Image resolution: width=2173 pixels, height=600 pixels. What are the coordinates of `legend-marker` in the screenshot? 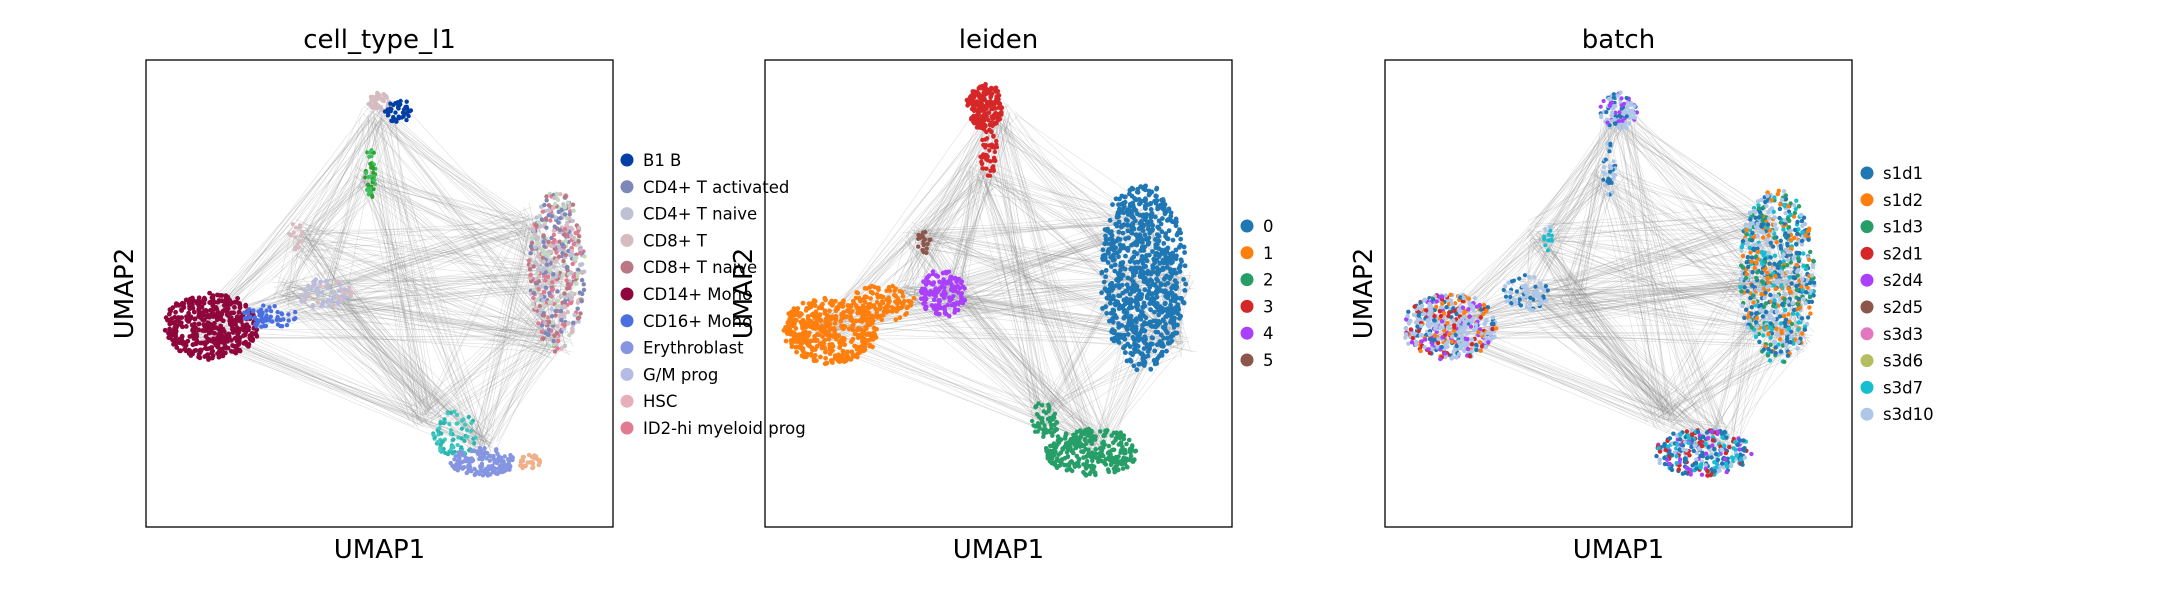 It's located at (627, 401).